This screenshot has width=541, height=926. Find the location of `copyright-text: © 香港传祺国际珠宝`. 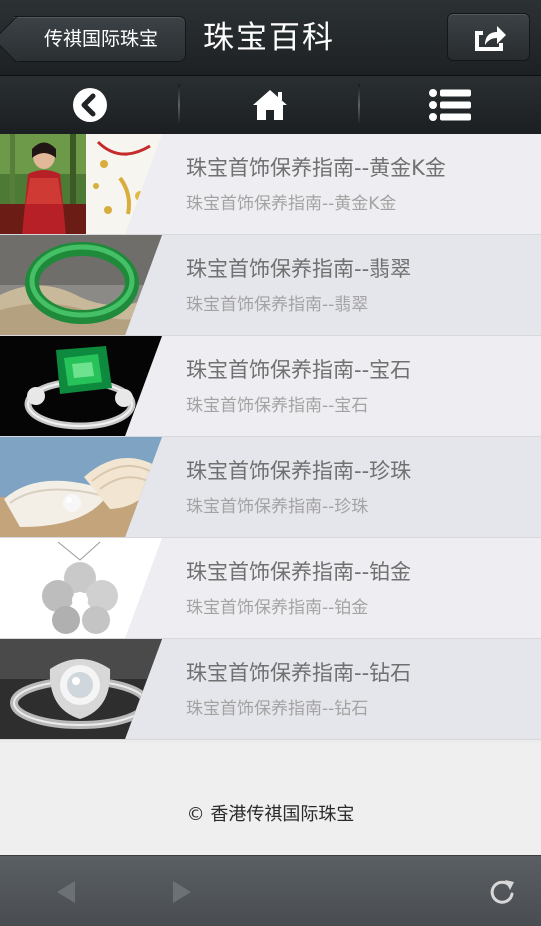

copyright-text: © 香港传祺国际珠宝 is located at coordinates (270, 813).